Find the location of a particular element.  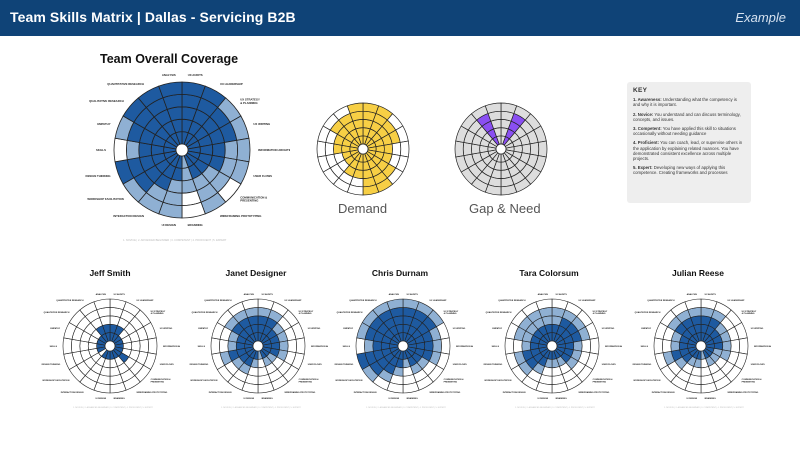

skill-label: QUALITATIVE RESEARCH is located at coordinates (648, 311).